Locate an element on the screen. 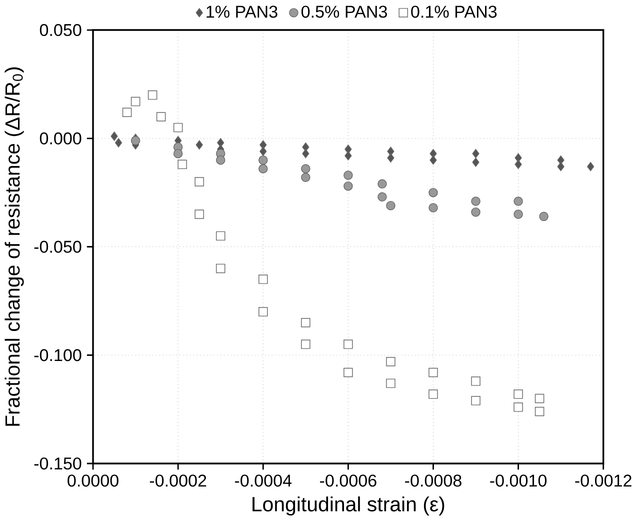 The height and width of the screenshot is (520, 637). legend-label: 1% PAN3 is located at coordinates (242, 12).